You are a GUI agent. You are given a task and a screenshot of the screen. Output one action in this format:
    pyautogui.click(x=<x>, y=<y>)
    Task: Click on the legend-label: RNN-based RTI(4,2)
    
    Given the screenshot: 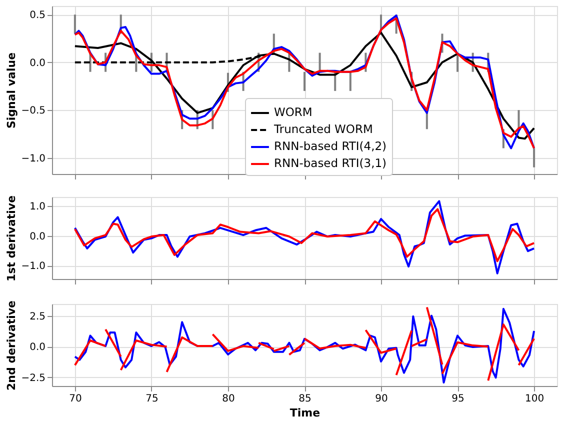 What is the action you would take?
    pyautogui.click(x=330, y=146)
    